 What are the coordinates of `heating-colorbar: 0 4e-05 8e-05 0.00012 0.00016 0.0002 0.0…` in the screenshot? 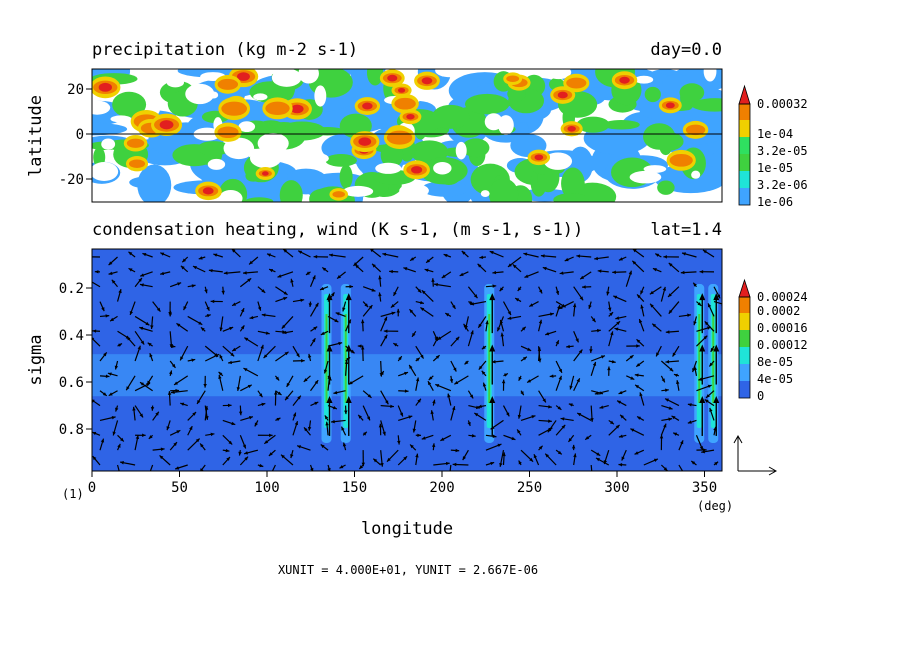 It's located at (773, 340).